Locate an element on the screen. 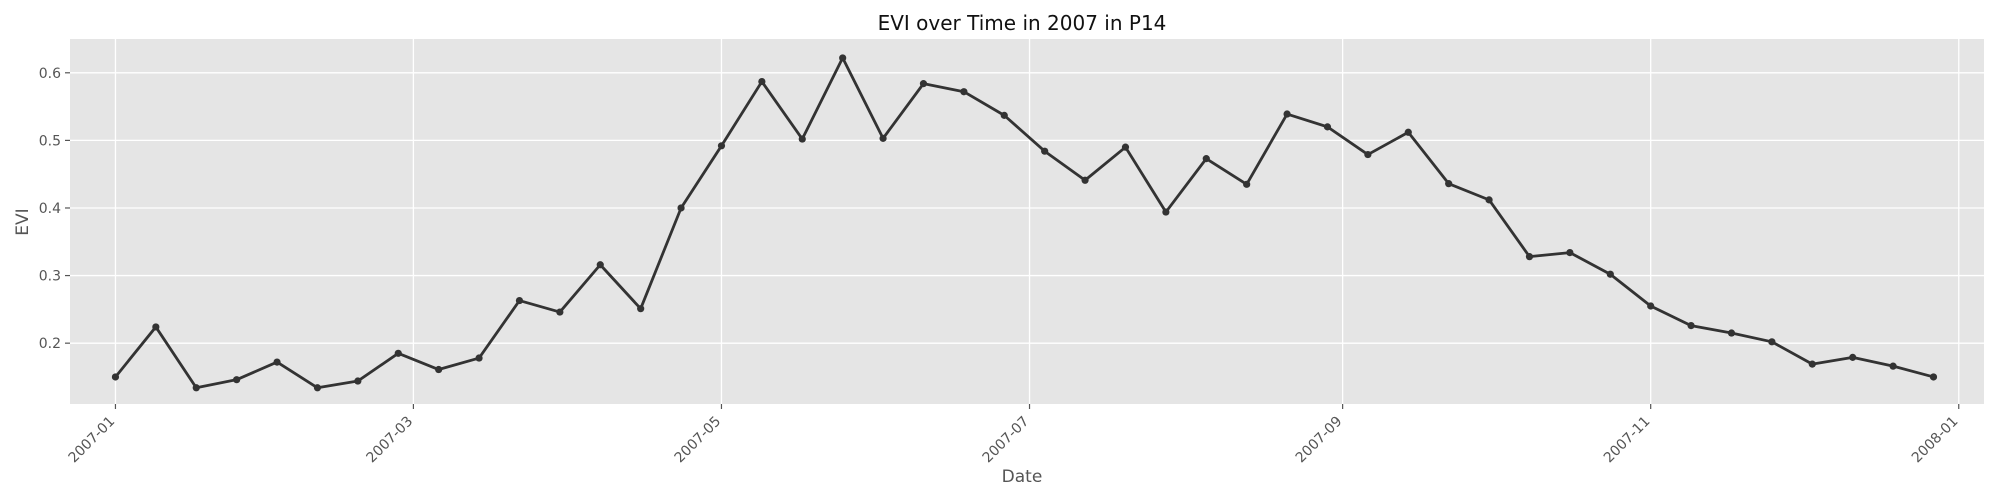  x-tick-label: 2007-07 is located at coordinates (1006, 440).